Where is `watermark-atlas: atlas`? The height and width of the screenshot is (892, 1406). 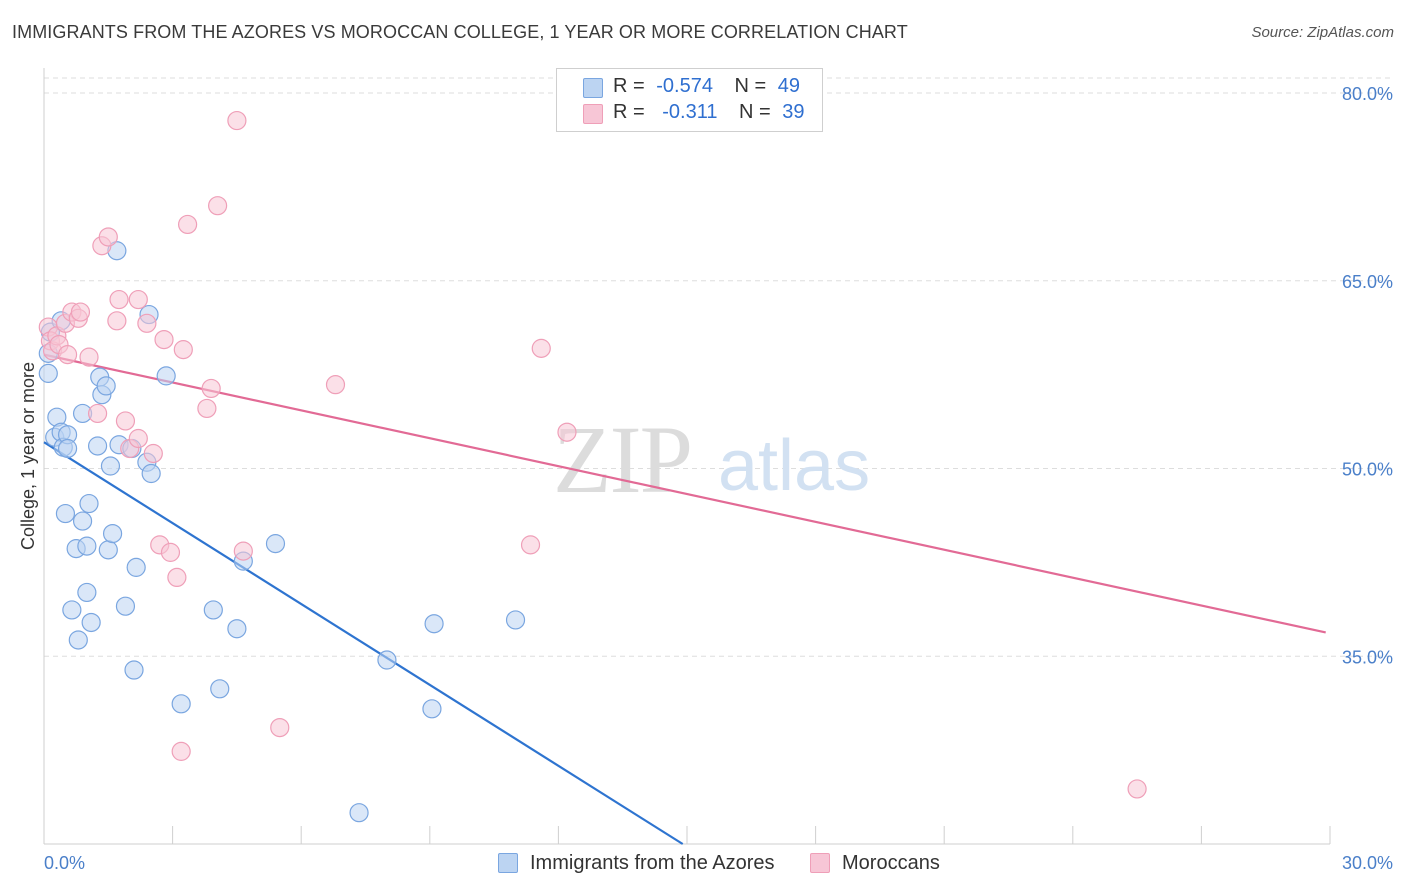
watermark-atlas: atlas is located at coordinates (794, 466).